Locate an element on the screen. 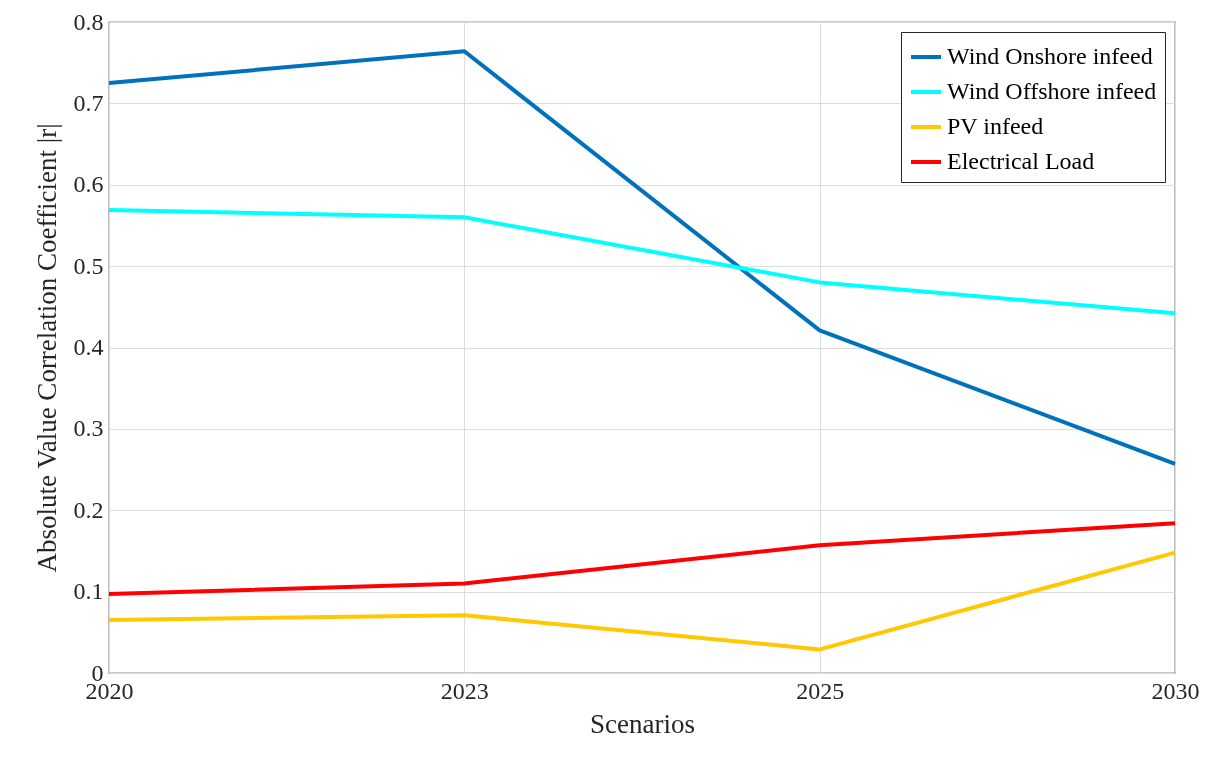  legend-label: Wind Onshore infeed is located at coordinates (1050, 56).